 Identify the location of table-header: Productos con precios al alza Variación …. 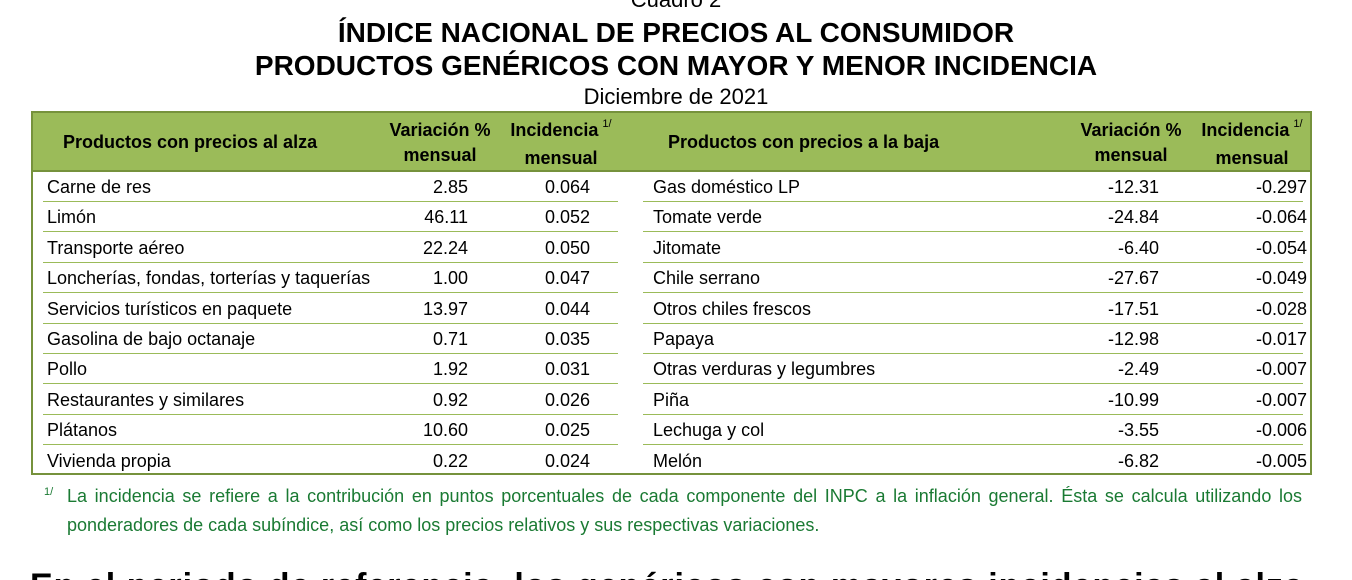
(671, 142).